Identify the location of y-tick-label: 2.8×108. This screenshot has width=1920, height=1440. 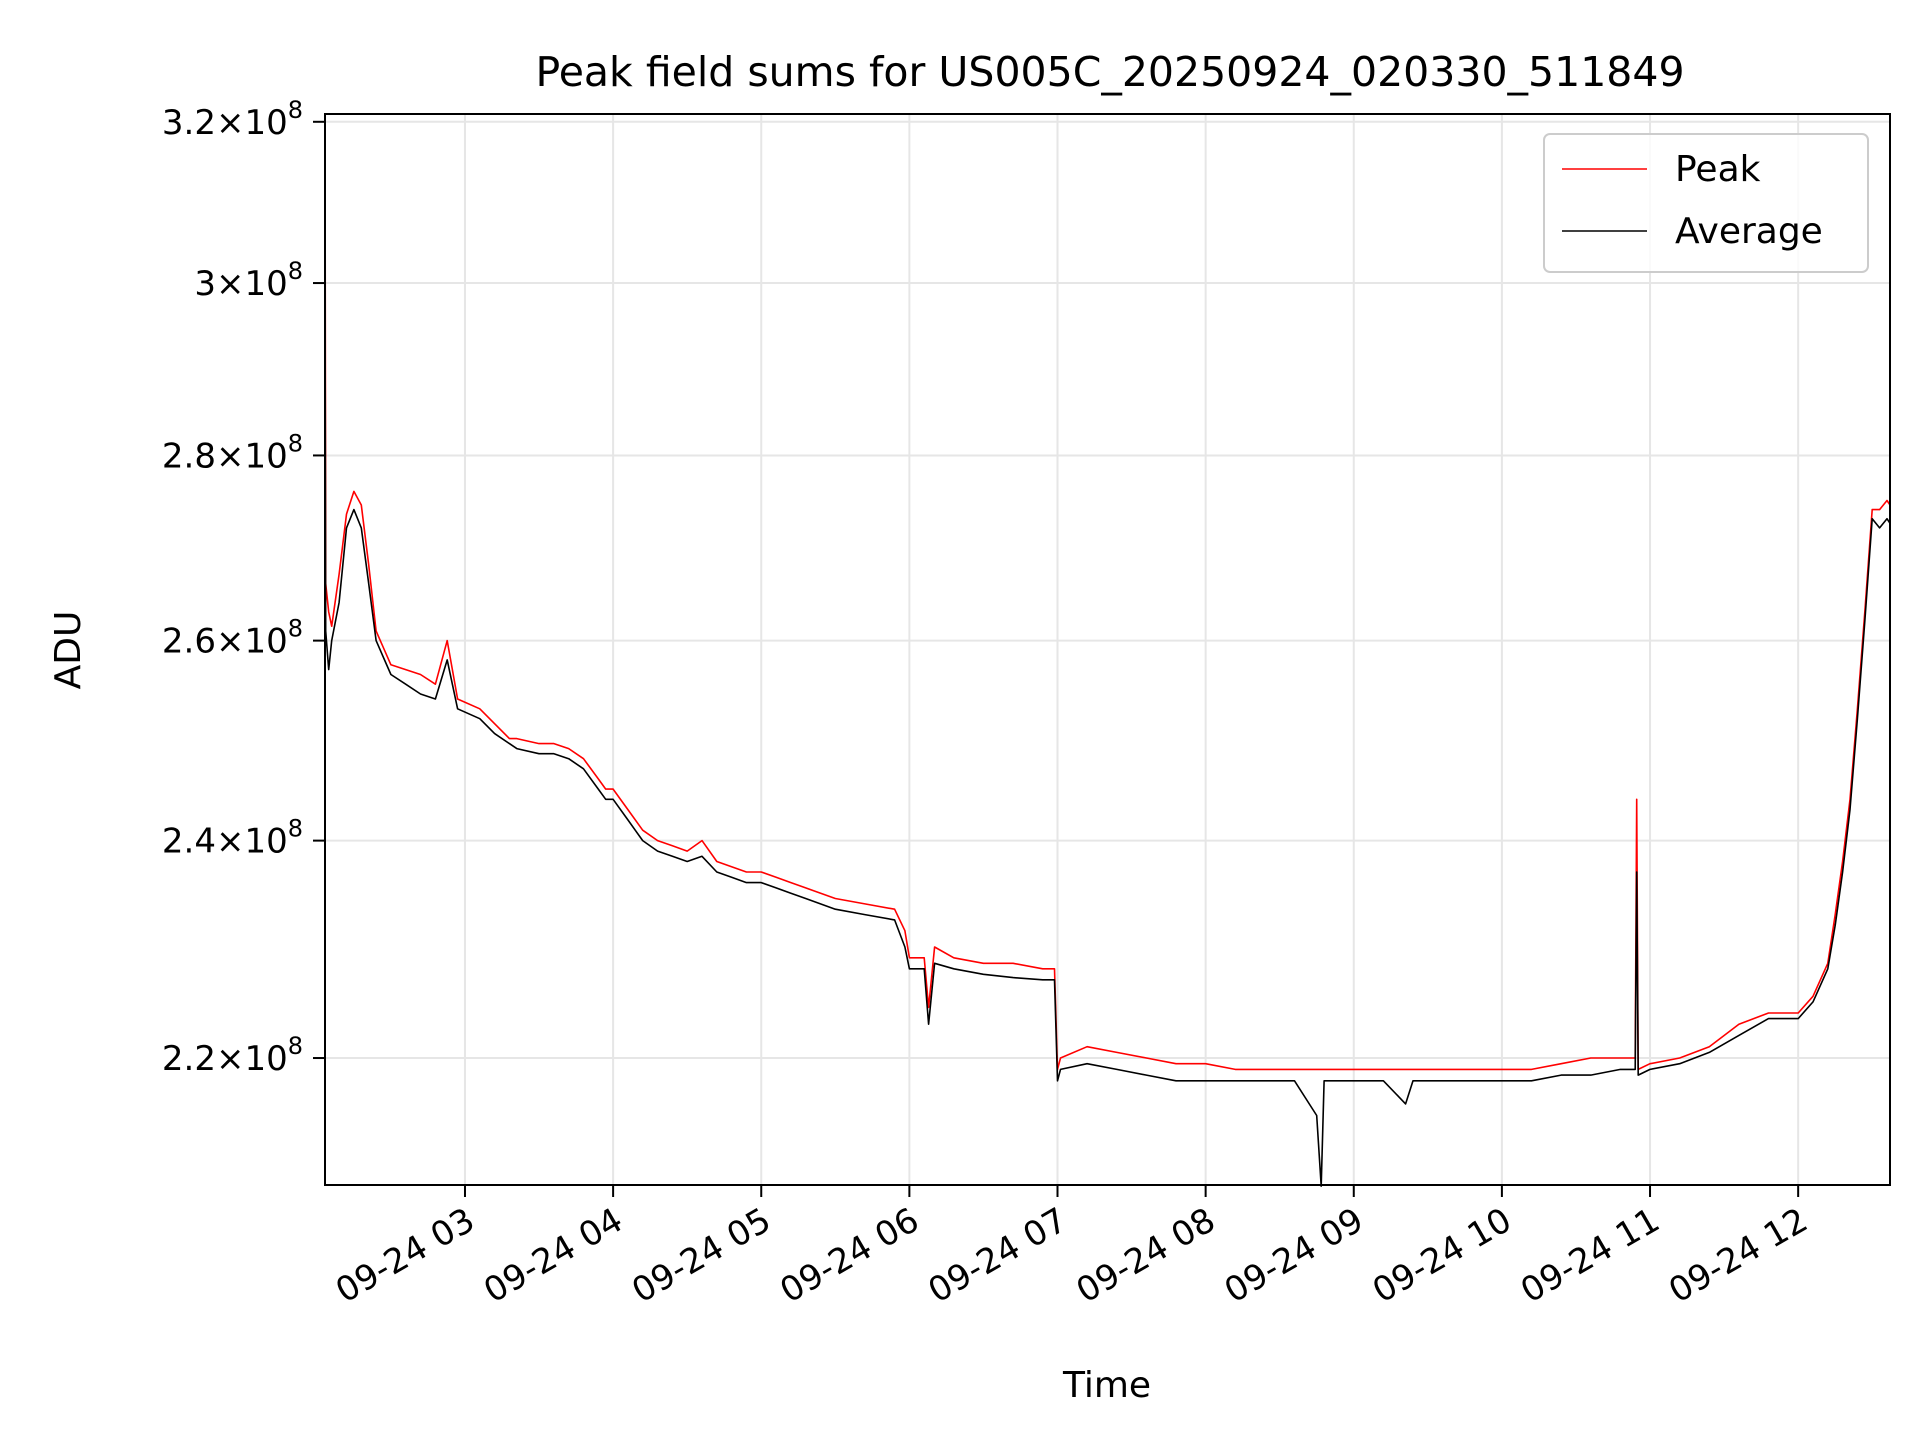
(232, 452).